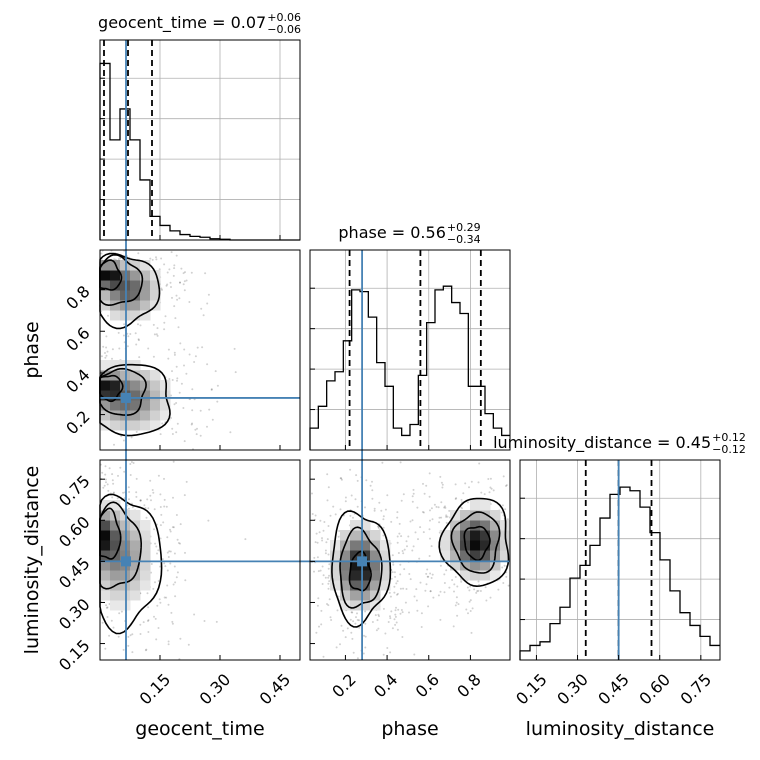 This screenshot has height=760, width=760. Describe the element at coordinates (477, 543) in the screenshot. I see `contour-line` at that location.